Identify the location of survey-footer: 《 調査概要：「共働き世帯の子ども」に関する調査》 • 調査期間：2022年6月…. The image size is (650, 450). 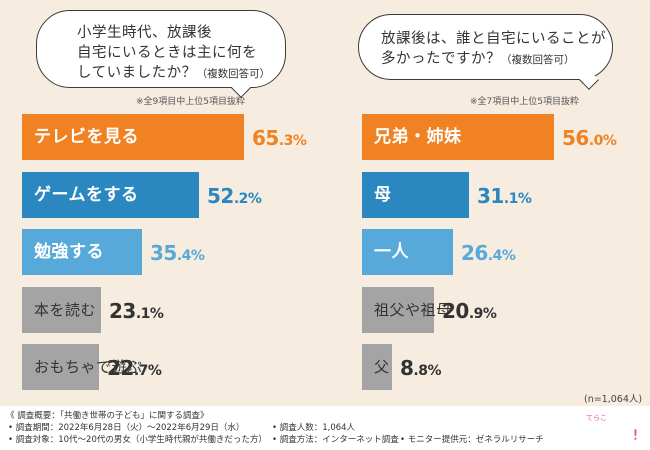
(325, 428).